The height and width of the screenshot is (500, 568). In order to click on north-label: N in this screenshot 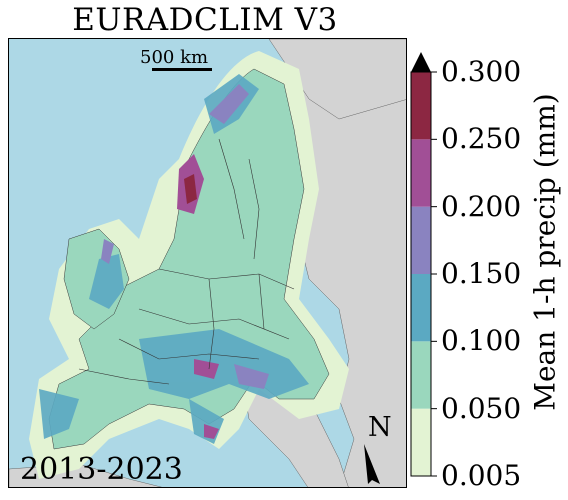, I will do `click(380, 427)`.